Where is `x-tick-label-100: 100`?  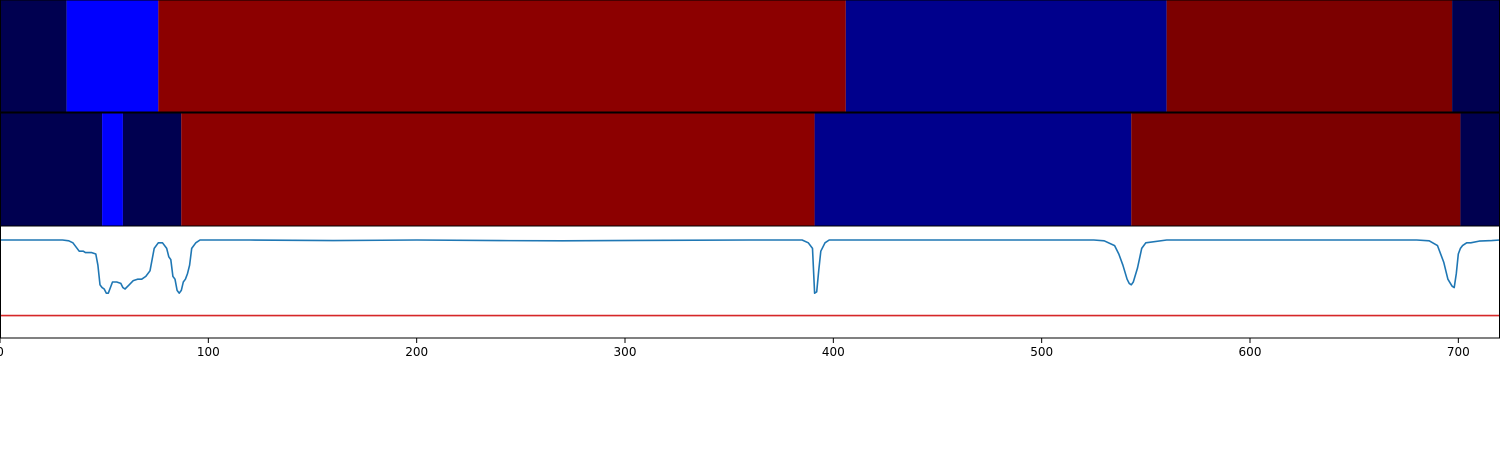
x-tick-label-100: 100 is located at coordinates (208, 352).